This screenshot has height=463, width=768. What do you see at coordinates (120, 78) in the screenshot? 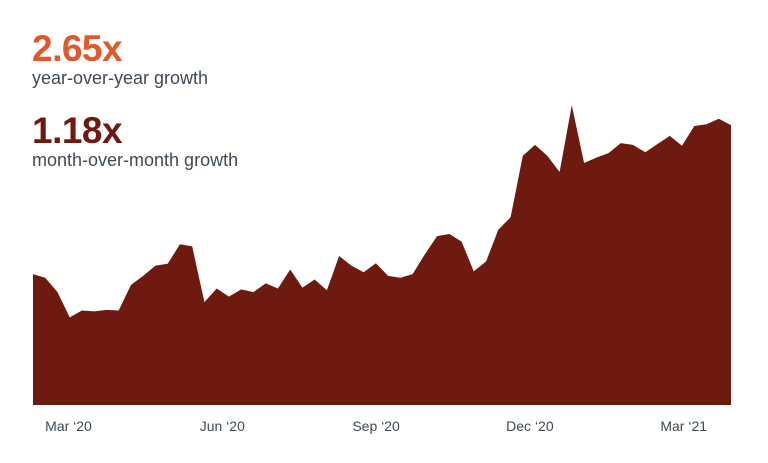
I see `yoy-growth-label: year-over-year growth` at bounding box center [120, 78].